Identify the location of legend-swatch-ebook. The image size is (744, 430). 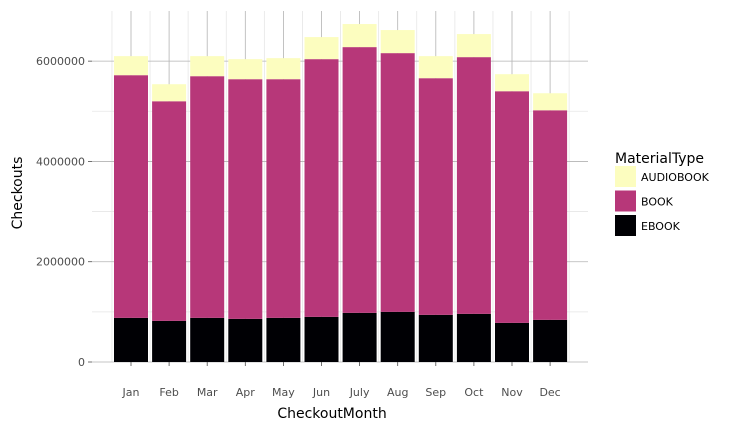
(625, 225).